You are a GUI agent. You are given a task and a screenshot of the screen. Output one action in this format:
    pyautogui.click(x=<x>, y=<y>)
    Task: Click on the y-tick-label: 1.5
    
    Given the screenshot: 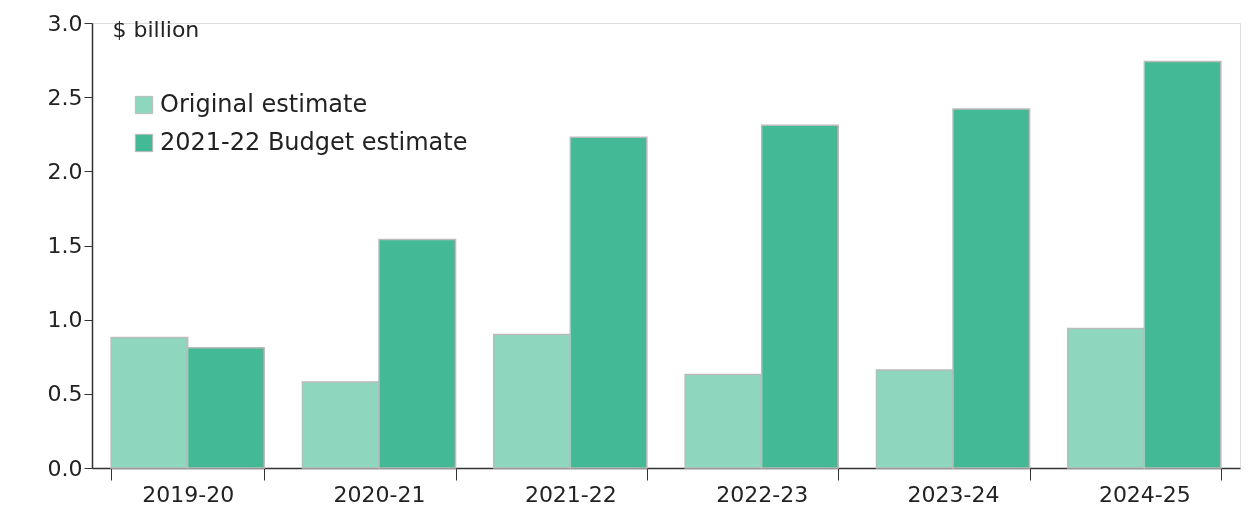 What is the action you would take?
    pyautogui.click(x=65, y=245)
    